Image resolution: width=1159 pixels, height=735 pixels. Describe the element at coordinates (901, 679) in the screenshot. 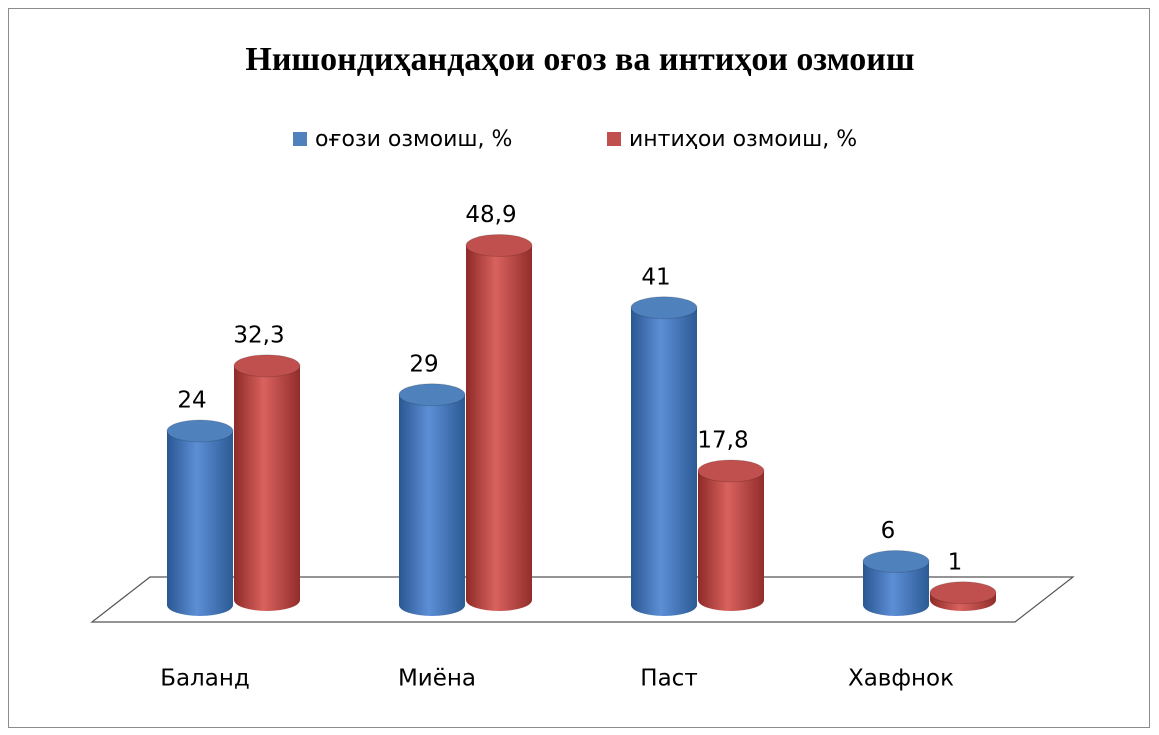

I see `x-tick-label: Хавфнок` at that location.